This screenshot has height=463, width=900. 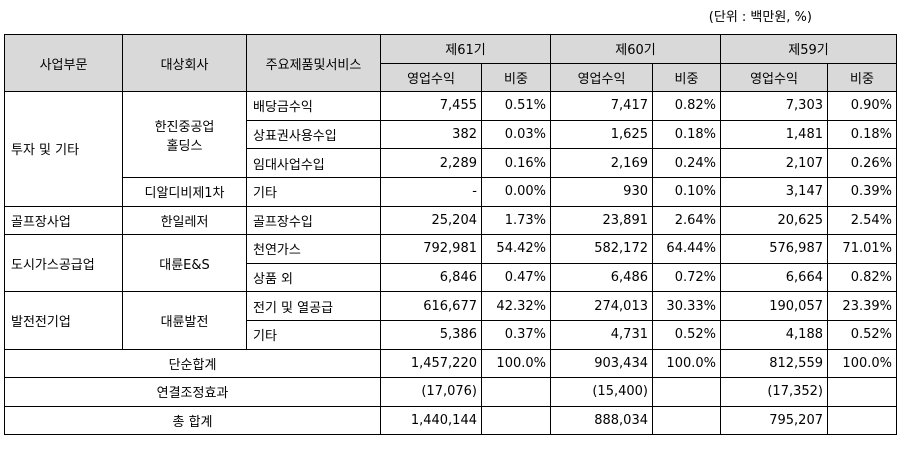 I want to click on header-product: 주요제품및서비스, so click(x=313, y=63).